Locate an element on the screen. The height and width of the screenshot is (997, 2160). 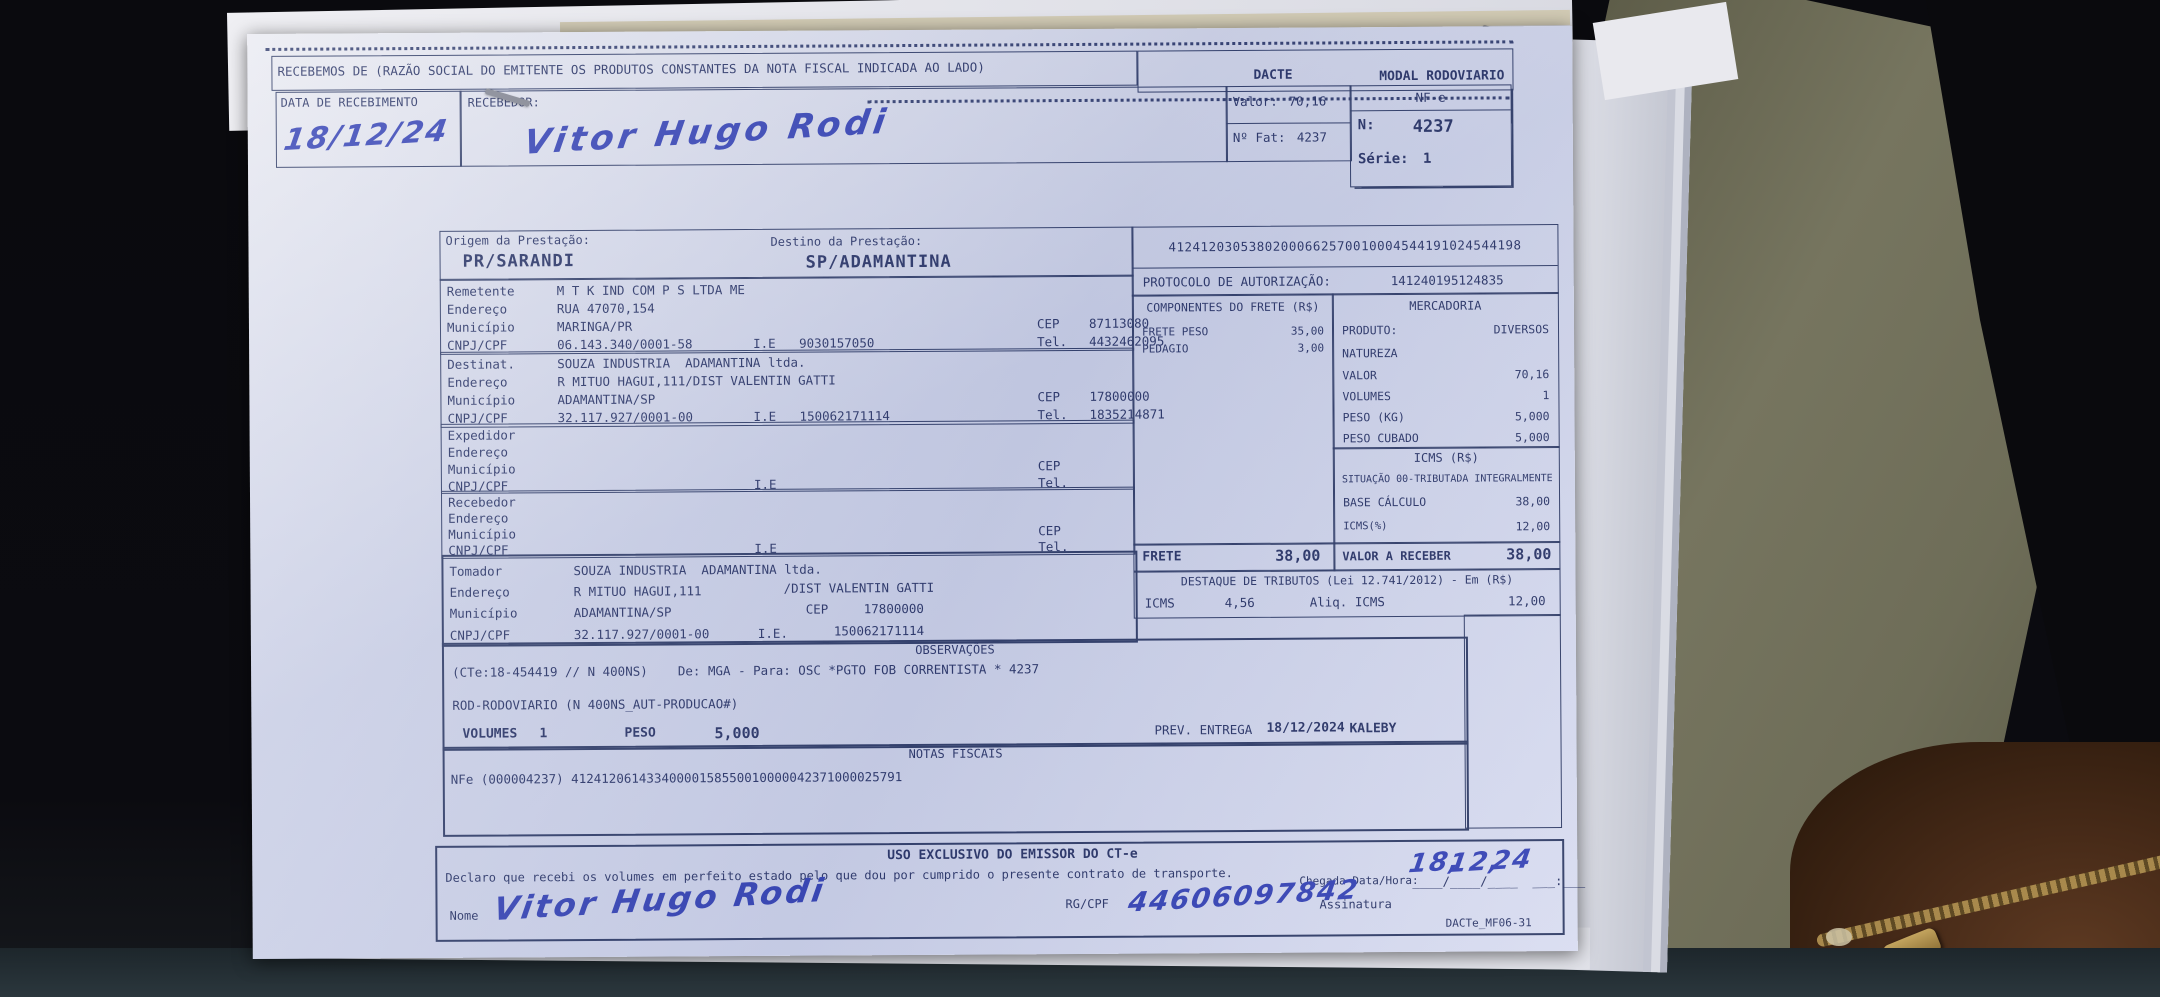
peso-kg-label: PESO (KG) is located at coordinates (1373, 417).